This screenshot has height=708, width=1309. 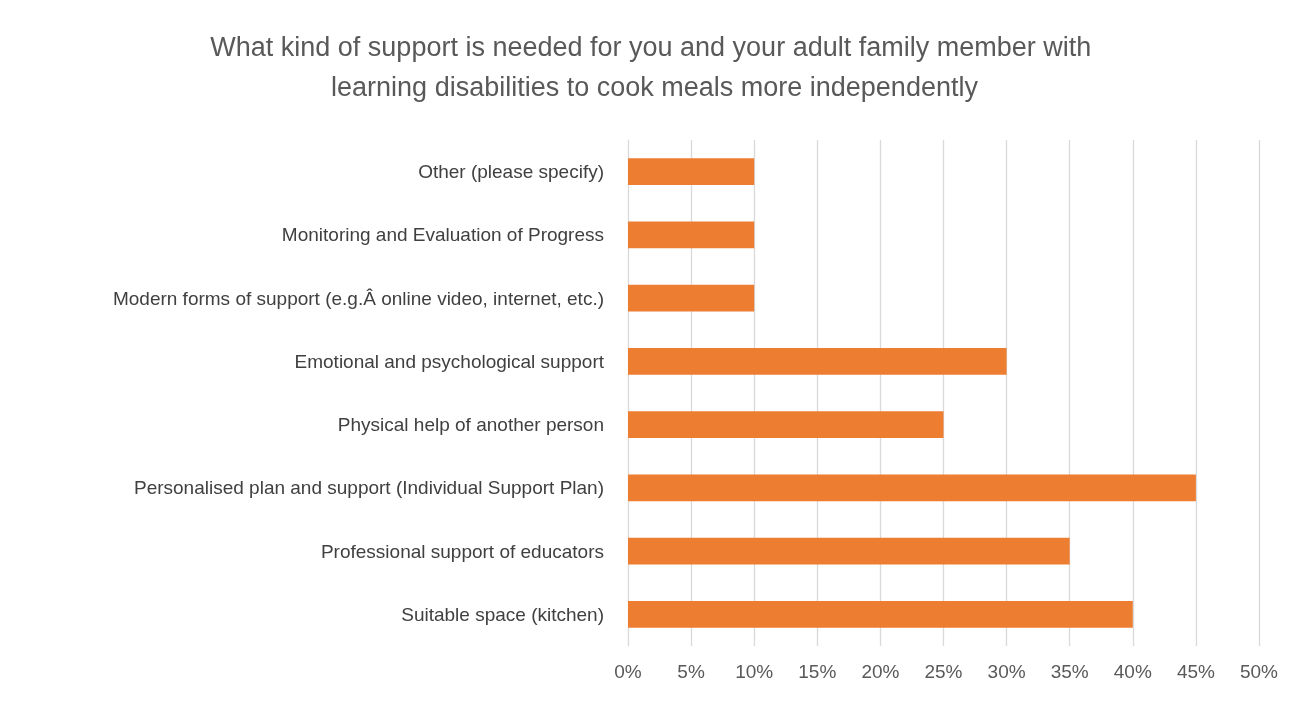 What do you see at coordinates (368, 488) in the screenshot?
I see `y-tick-label: Personalised plan and support (Individual Support Plan)` at bounding box center [368, 488].